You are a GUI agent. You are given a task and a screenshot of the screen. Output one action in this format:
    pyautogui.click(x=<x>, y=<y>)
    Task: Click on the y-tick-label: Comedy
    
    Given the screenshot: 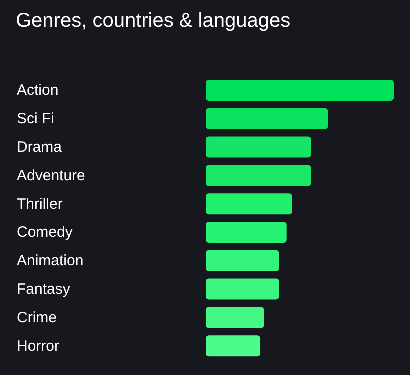 What is the action you would take?
    pyautogui.click(x=45, y=233)
    